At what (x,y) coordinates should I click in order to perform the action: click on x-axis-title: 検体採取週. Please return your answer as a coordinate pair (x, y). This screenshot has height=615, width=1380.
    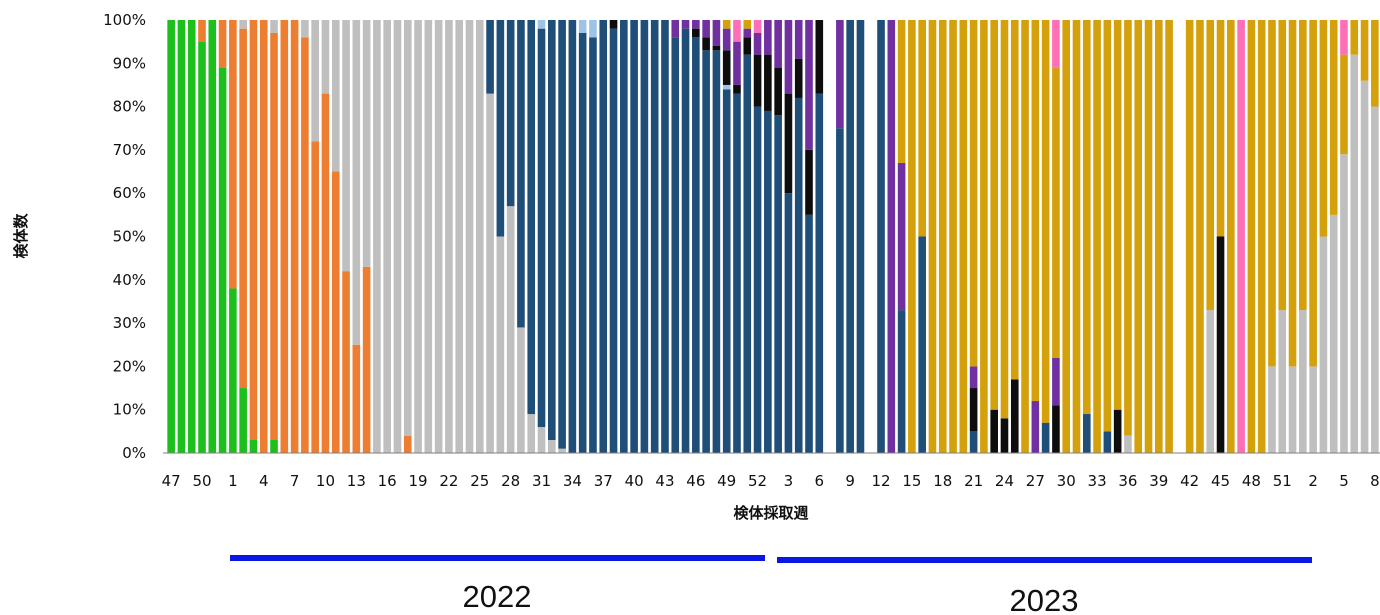
    Looking at the image, I should click on (770, 513).